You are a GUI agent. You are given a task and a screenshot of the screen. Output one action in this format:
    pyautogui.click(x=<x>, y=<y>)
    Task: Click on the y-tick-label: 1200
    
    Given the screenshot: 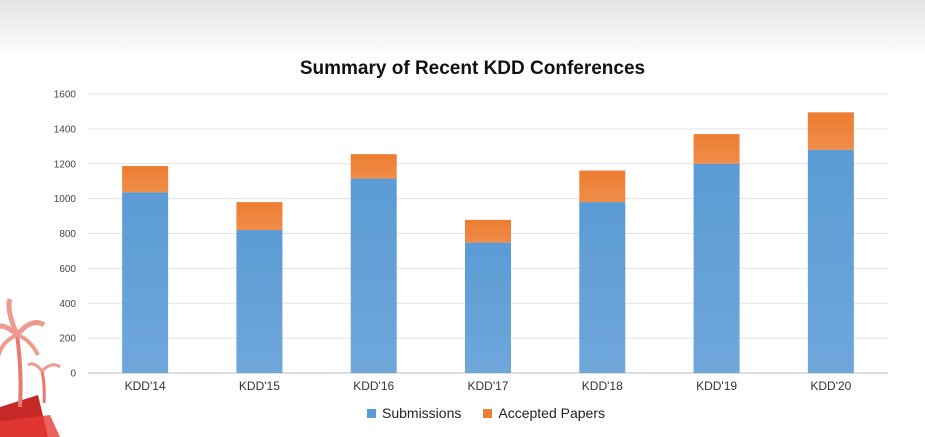 What is the action you would take?
    pyautogui.click(x=65, y=164)
    